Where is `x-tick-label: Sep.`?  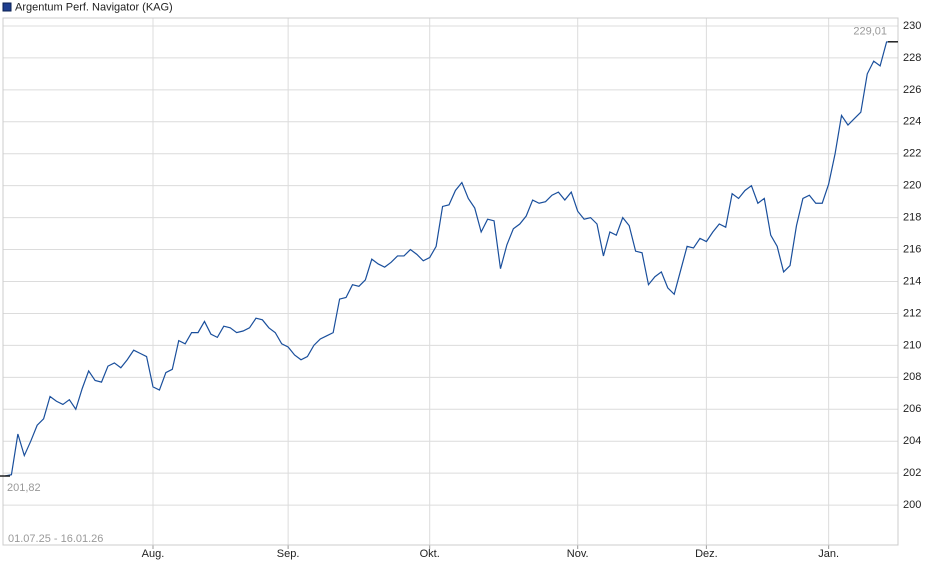 x-tick-label: Sep. is located at coordinates (288, 554).